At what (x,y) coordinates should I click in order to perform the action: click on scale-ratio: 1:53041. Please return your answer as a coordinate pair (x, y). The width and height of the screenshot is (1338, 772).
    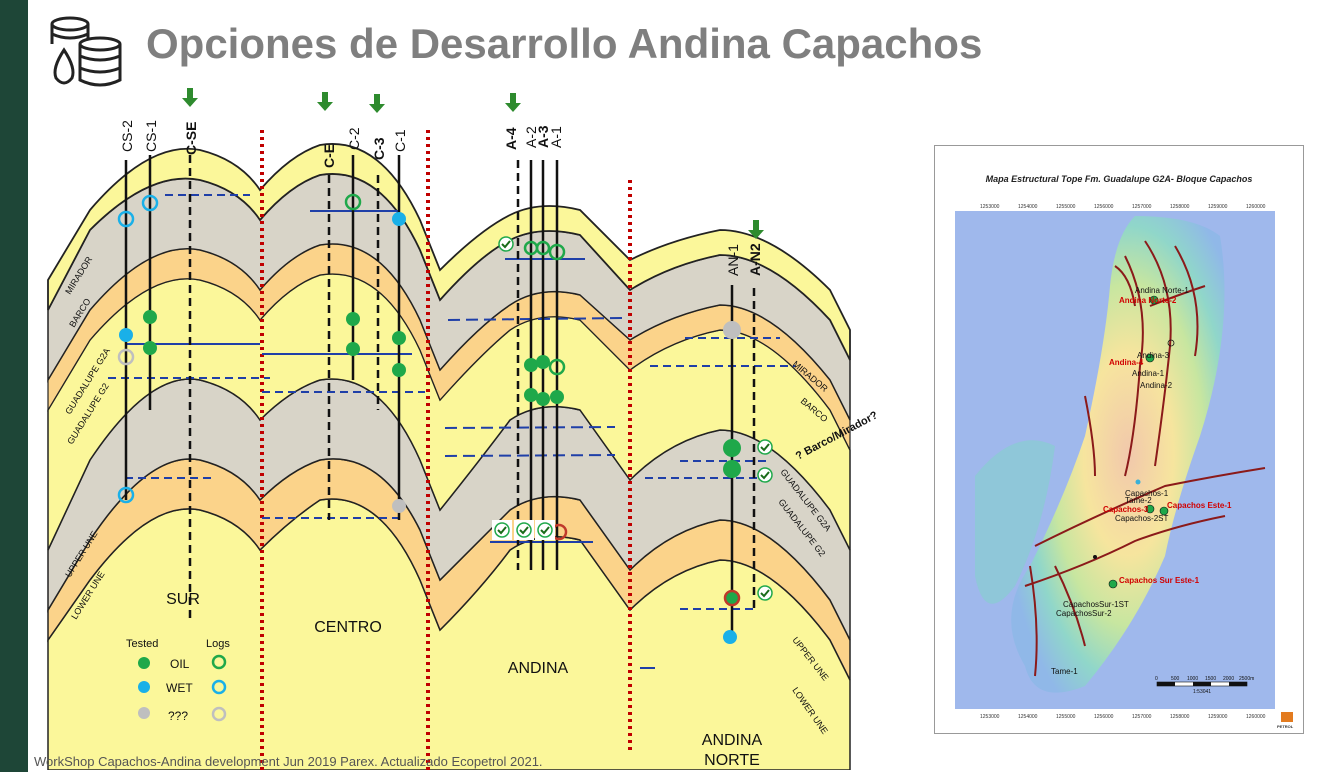
    Looking at the image, I should click on (1202, 692).